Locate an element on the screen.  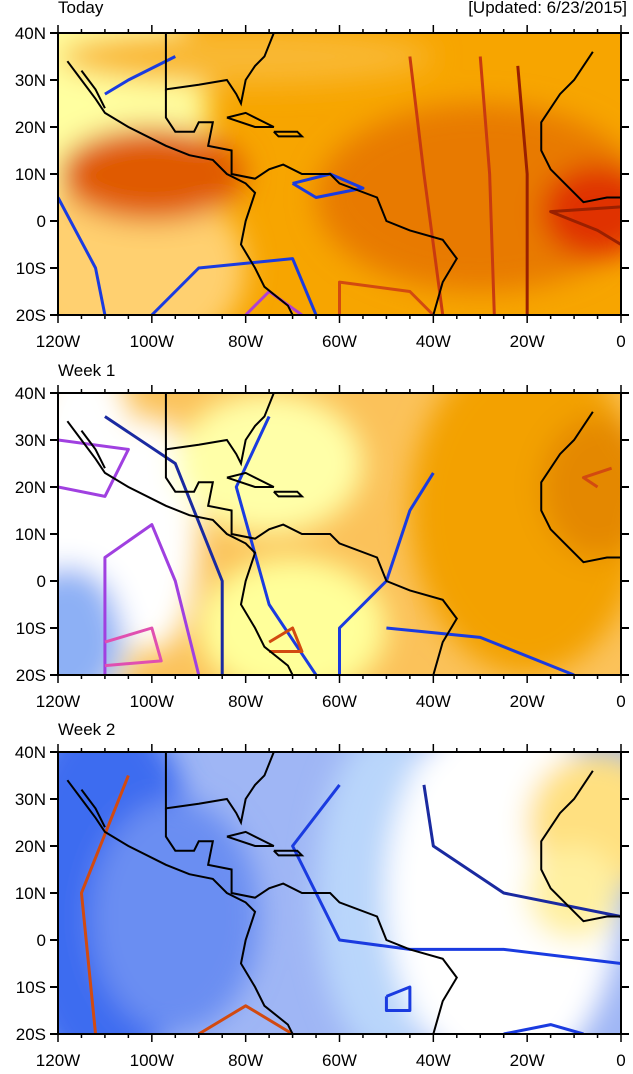
panel-title-week1: Week 1 is located at coordinates (87, 370).